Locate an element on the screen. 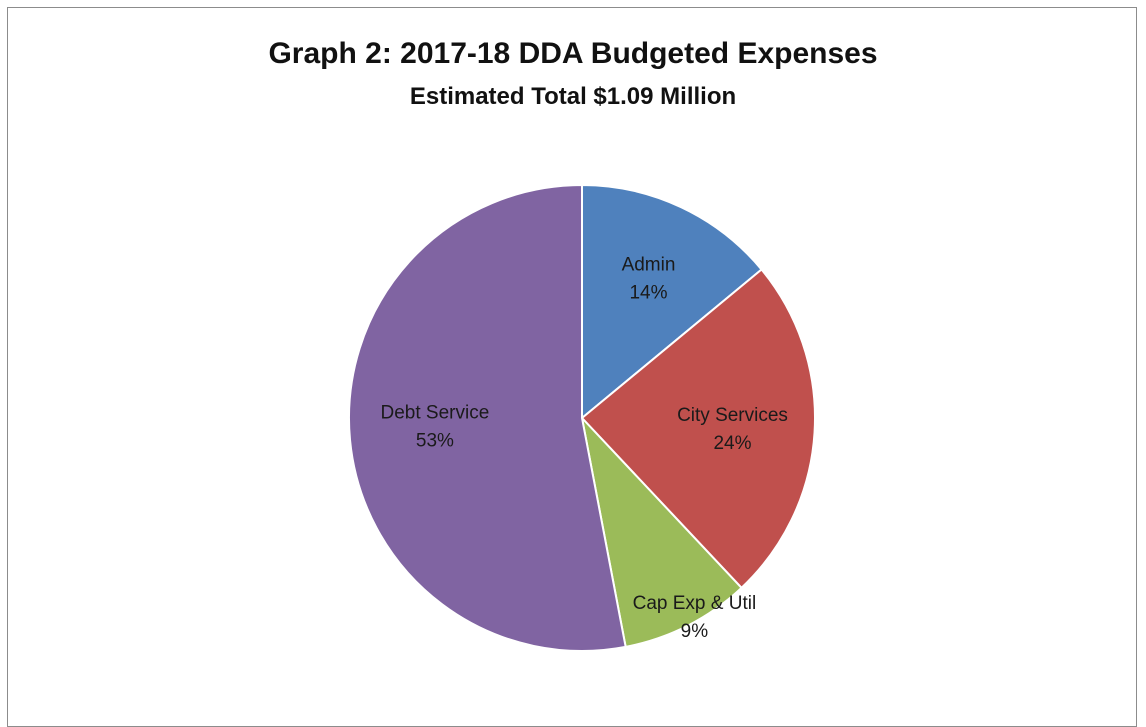 The width and height of the screenshot is (1146, 727). slice-label-percent: 9% is located at coordinates (695, 631).